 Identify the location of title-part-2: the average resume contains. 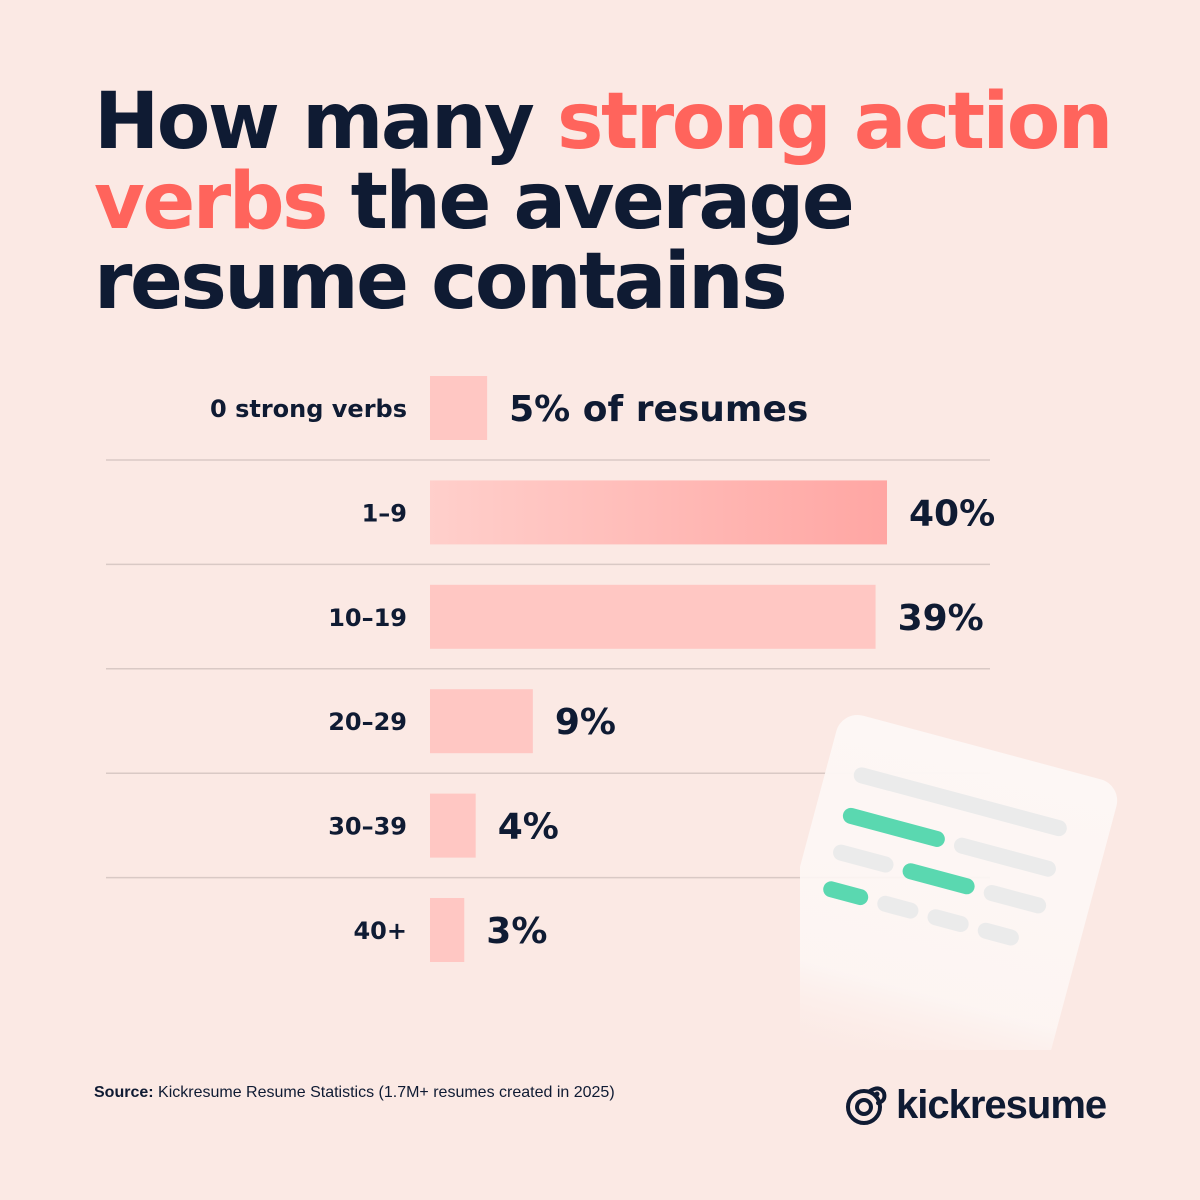
(474, 242).